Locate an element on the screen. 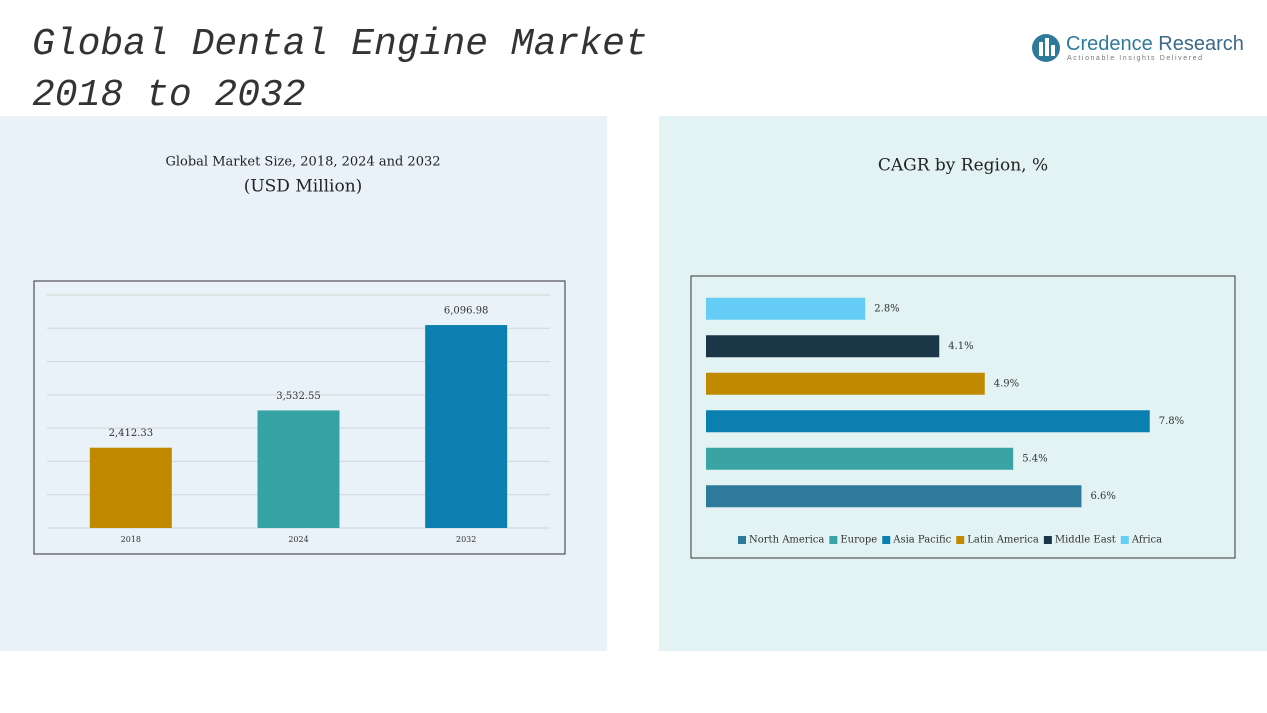  x-tick-label: 2018 is located at coordinates (131, 539).